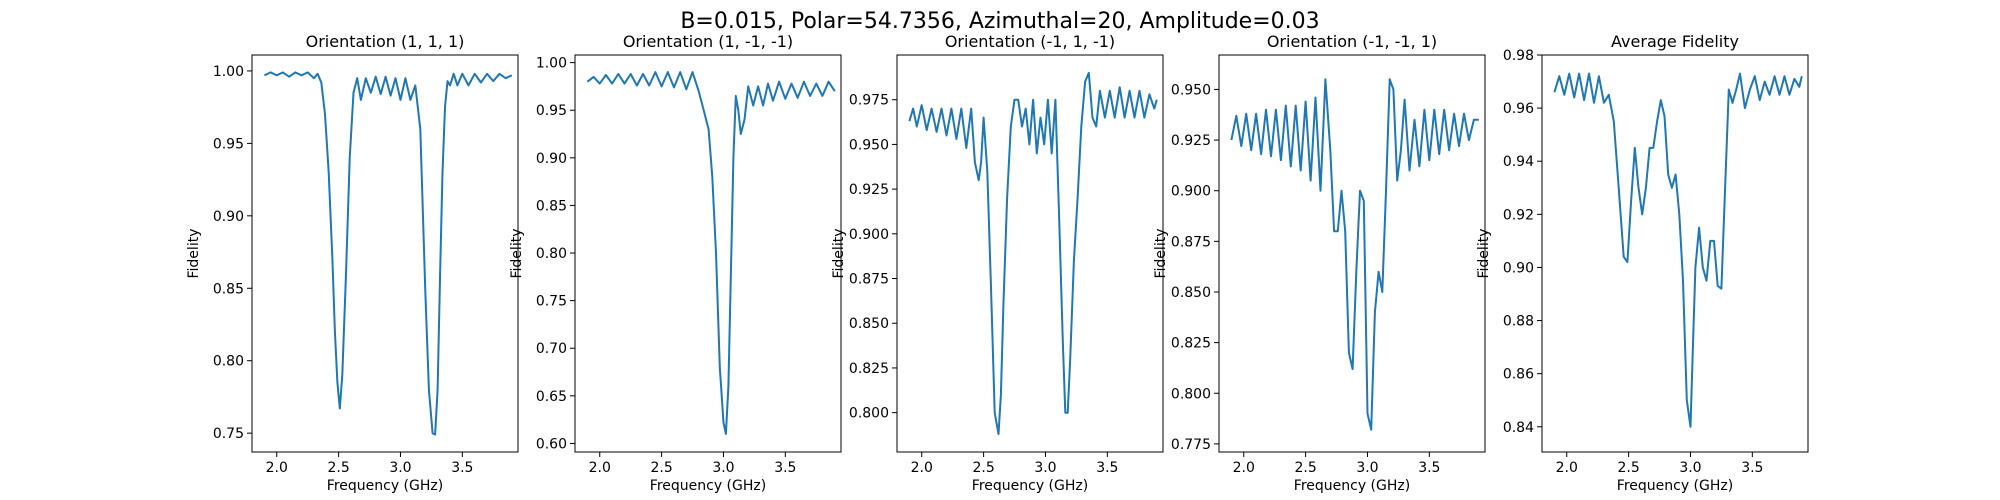 The width and height of the screenshot is (2000, 500). I want to click on panel-title: Orientation (1, -1, -1), so click(708, 41).